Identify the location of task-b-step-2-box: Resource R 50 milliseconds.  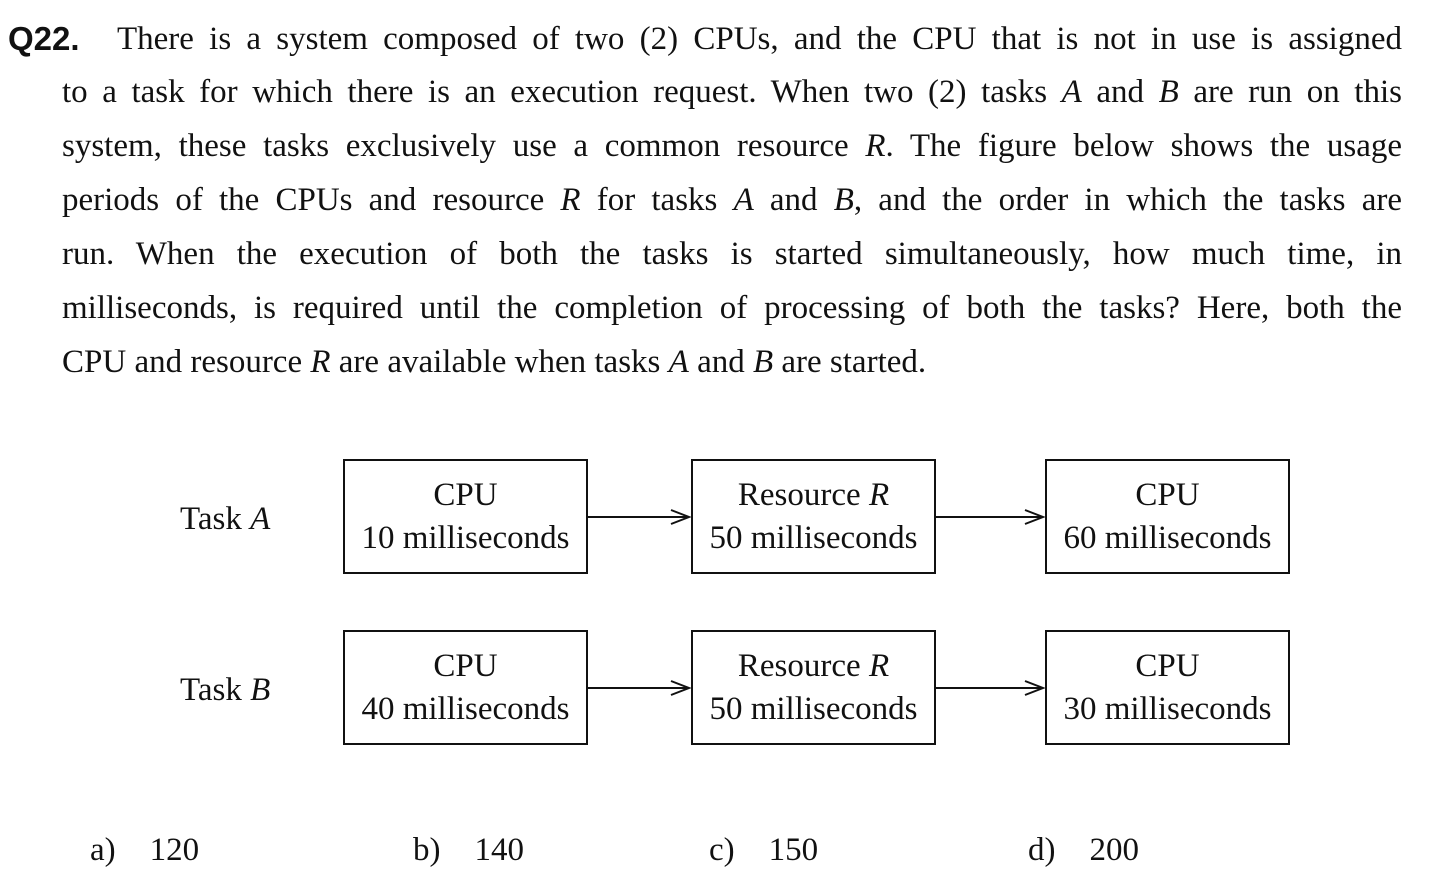
(813, 687).